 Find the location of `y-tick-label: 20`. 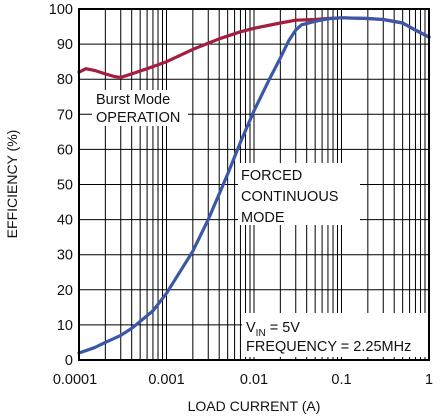

y-tick-label: 20 is located at coordinates (65, 291).